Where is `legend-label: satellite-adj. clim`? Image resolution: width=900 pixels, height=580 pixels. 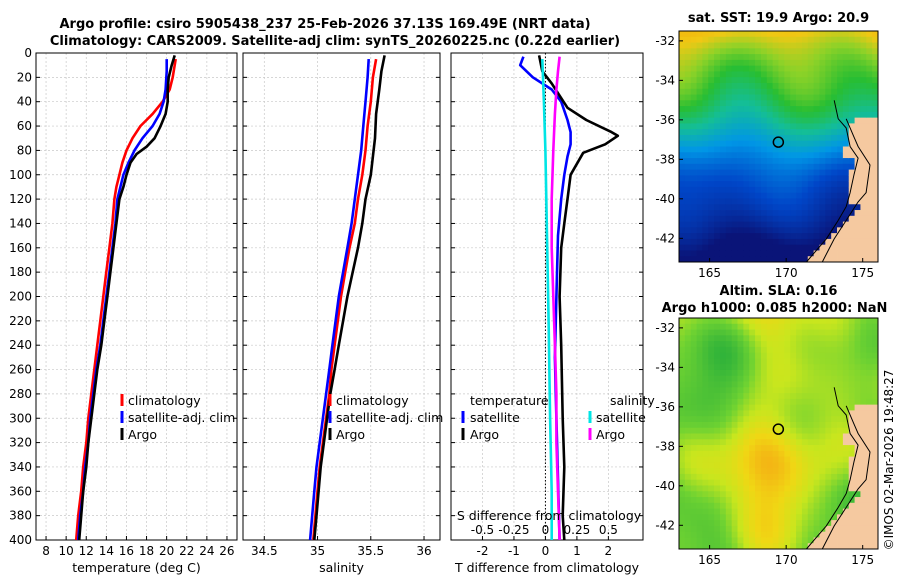
legend-label: satellite-adj. clim is located at coordinates (181, 417).